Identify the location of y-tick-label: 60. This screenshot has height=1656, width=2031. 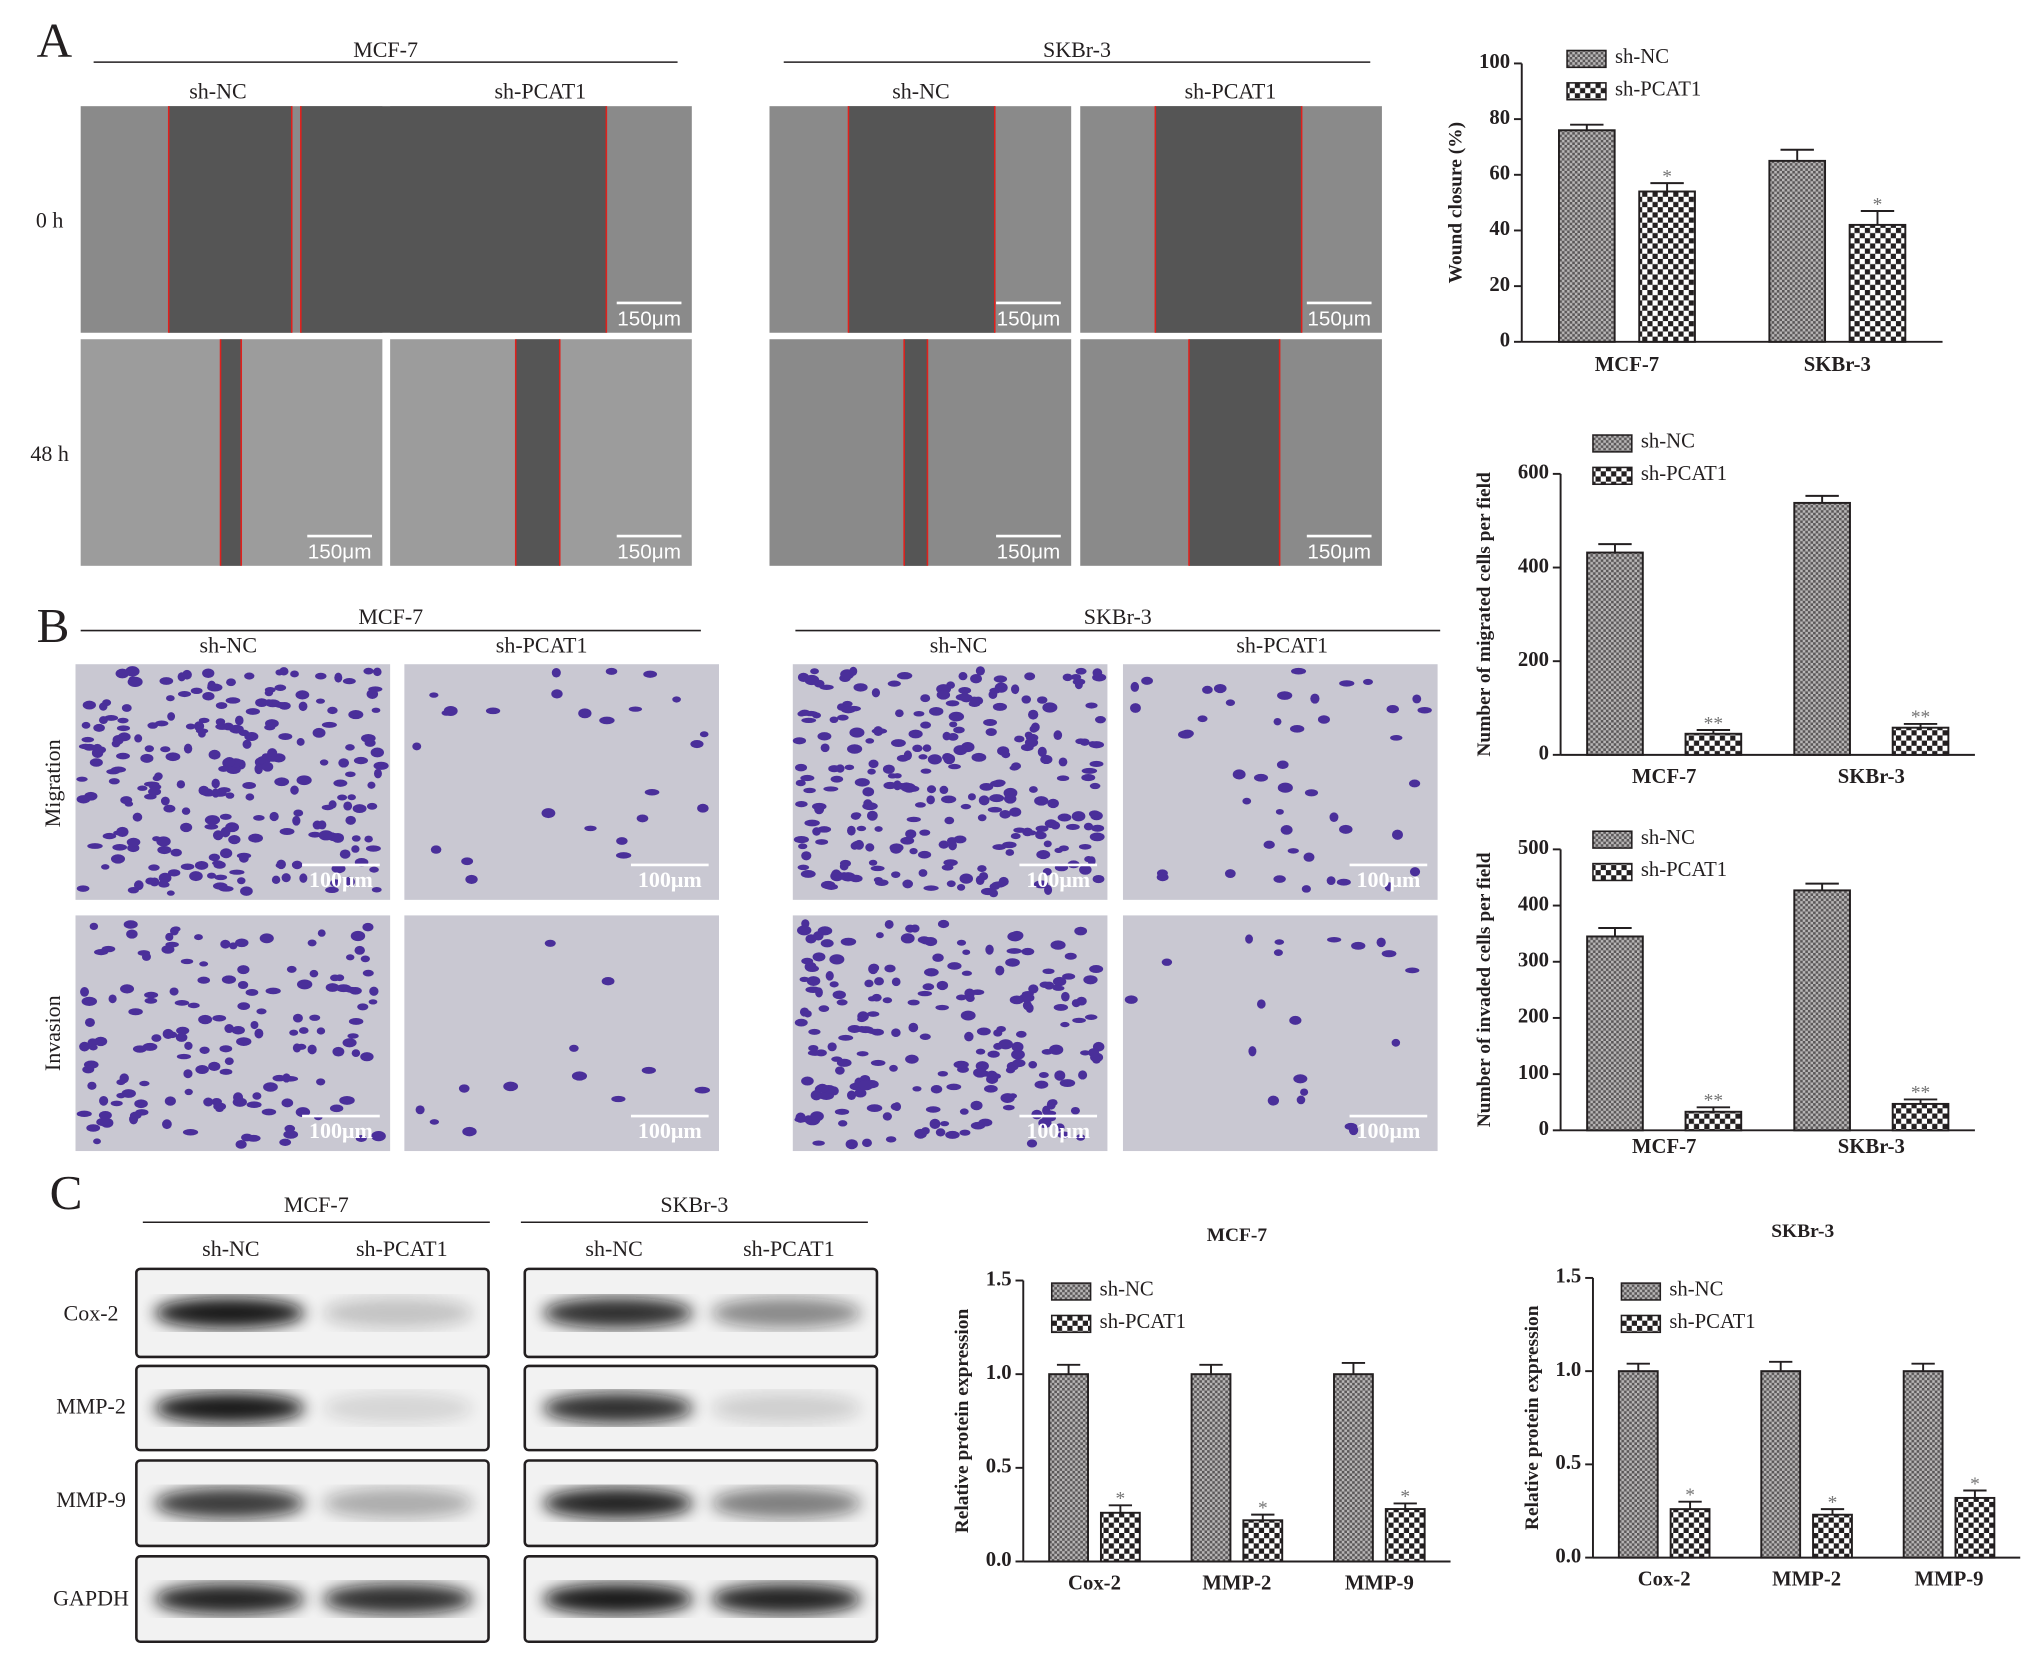
(1499, 174).